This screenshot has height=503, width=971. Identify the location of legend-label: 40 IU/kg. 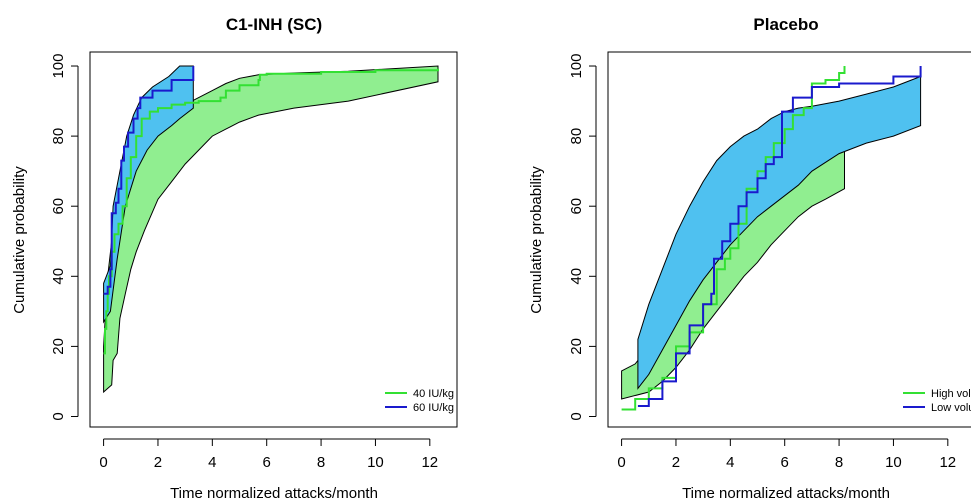
(433, 394).